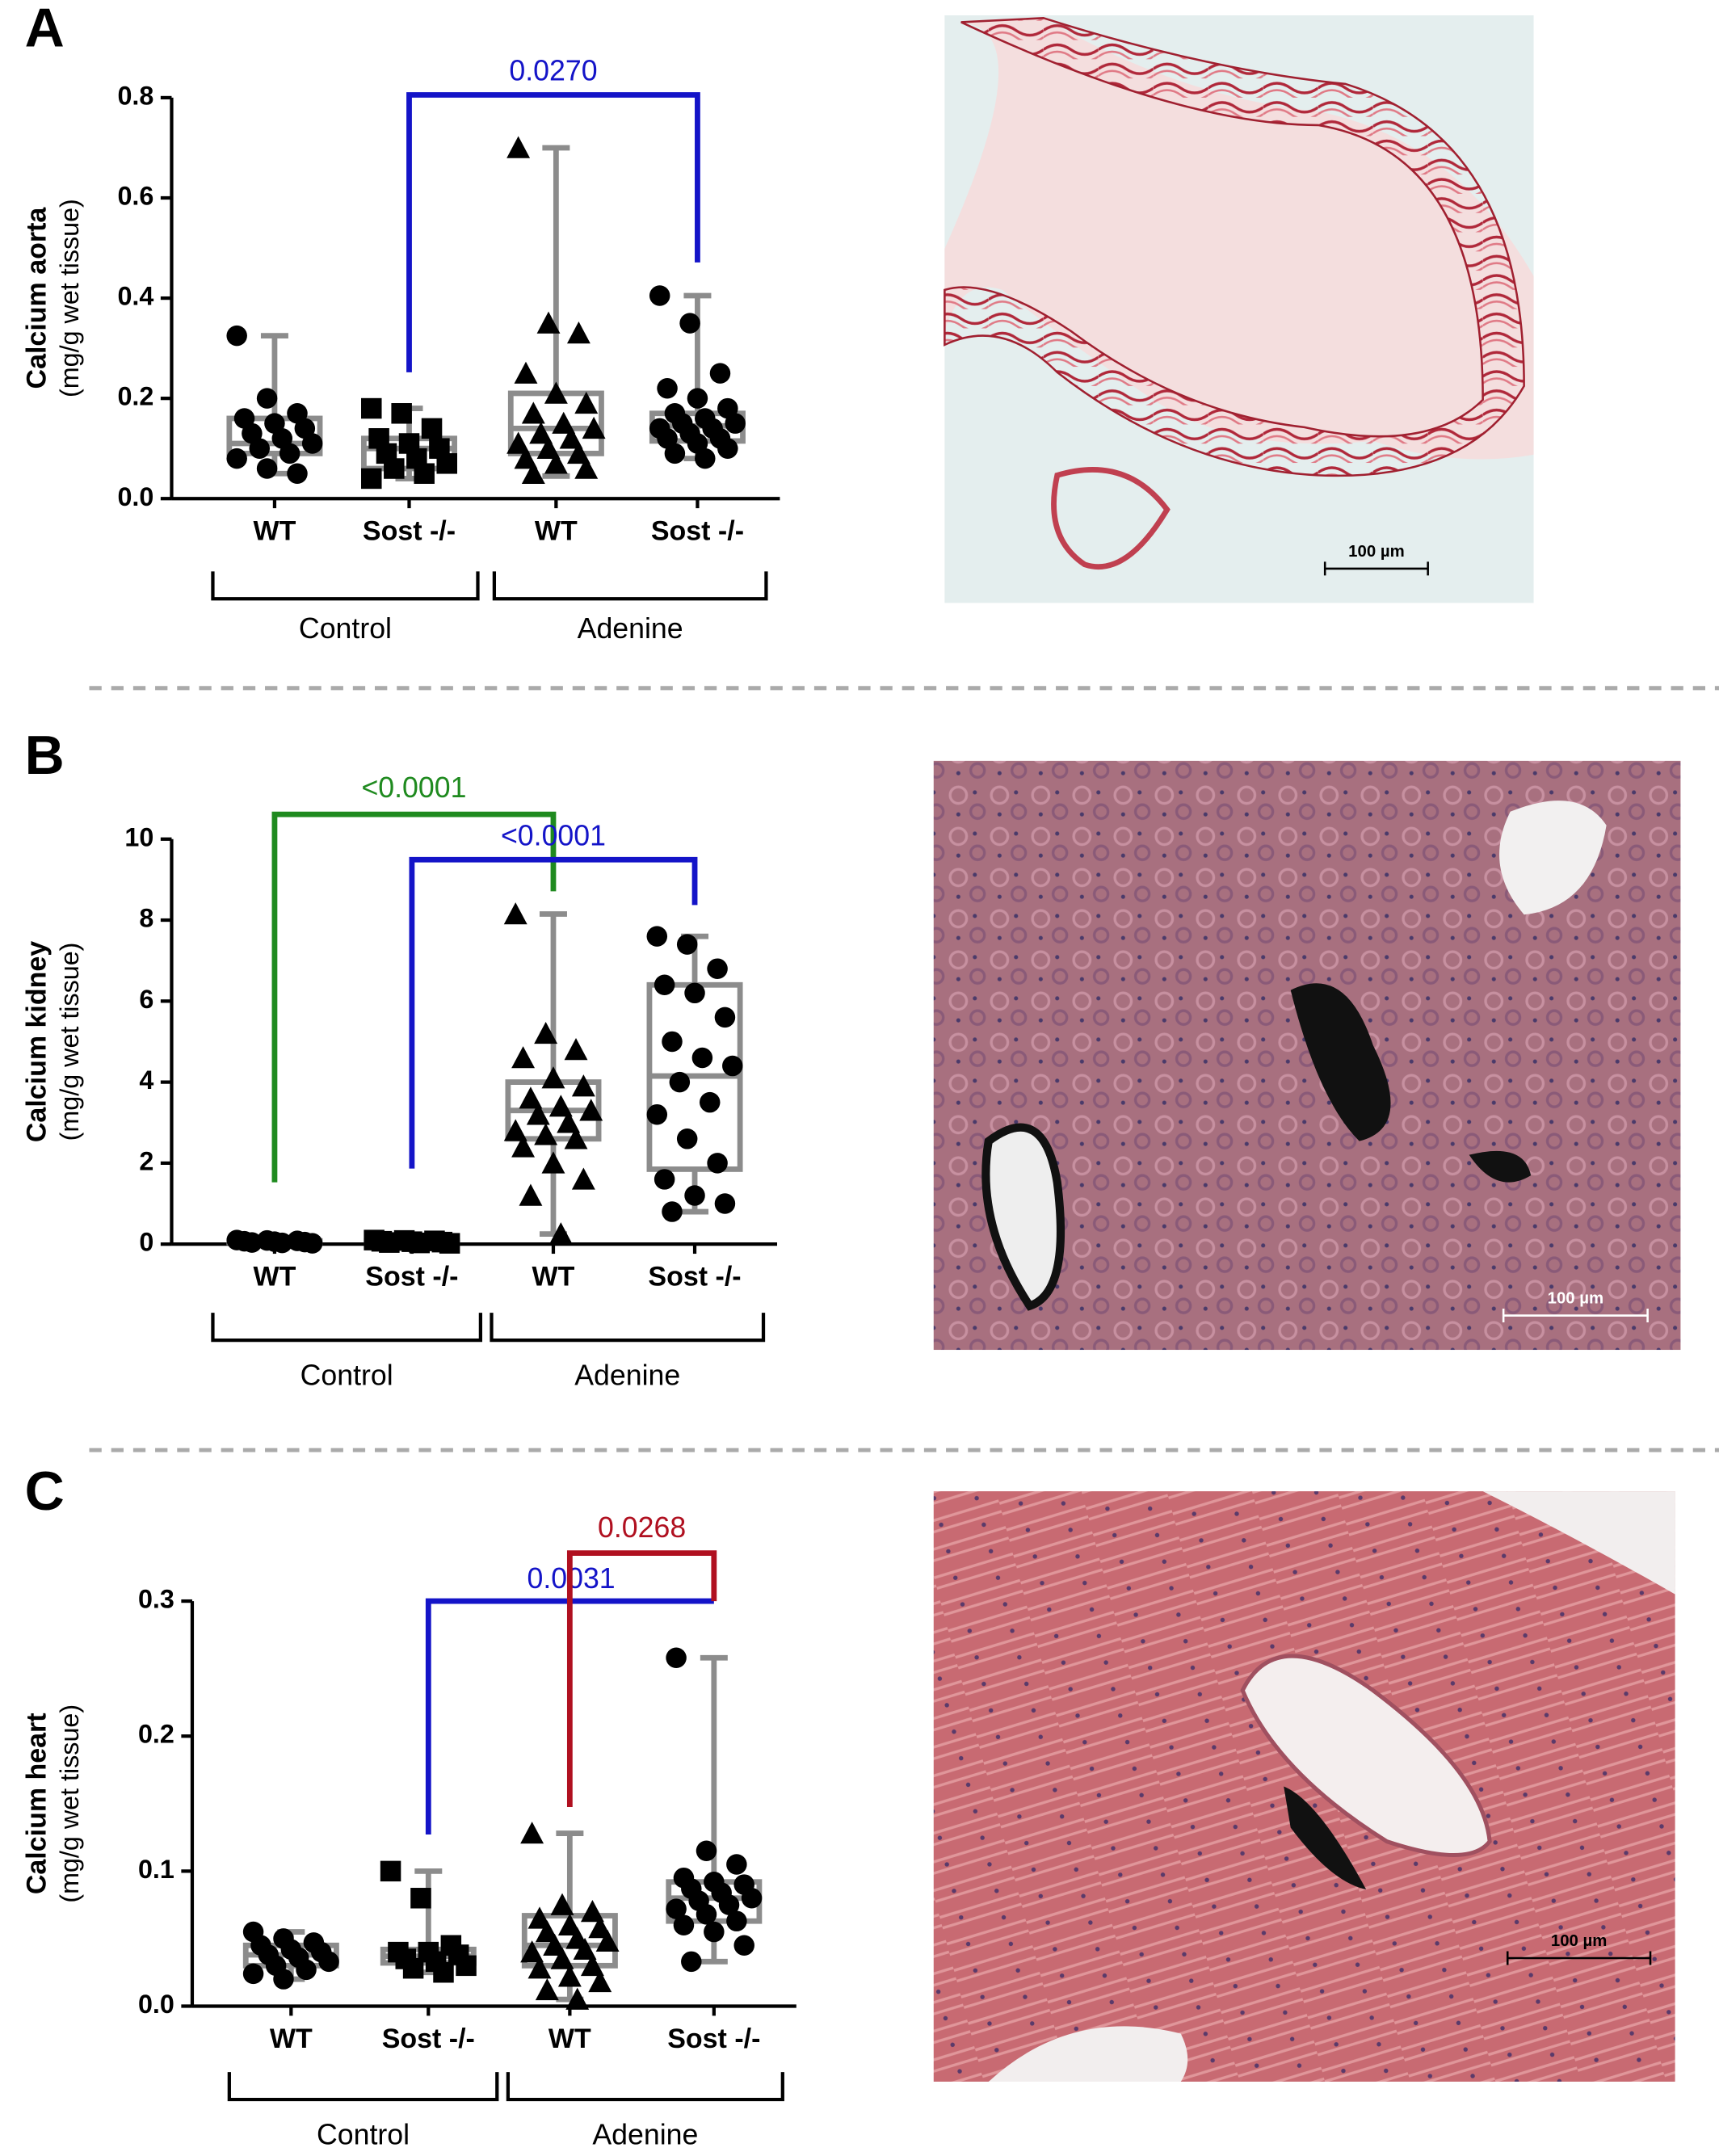 Image resolution: width=1719 pixels, height=2156 pixels. Describe the element at coordinates (135, 496) in the screenshot. I see `y-tick-label: 0.0` at that location.